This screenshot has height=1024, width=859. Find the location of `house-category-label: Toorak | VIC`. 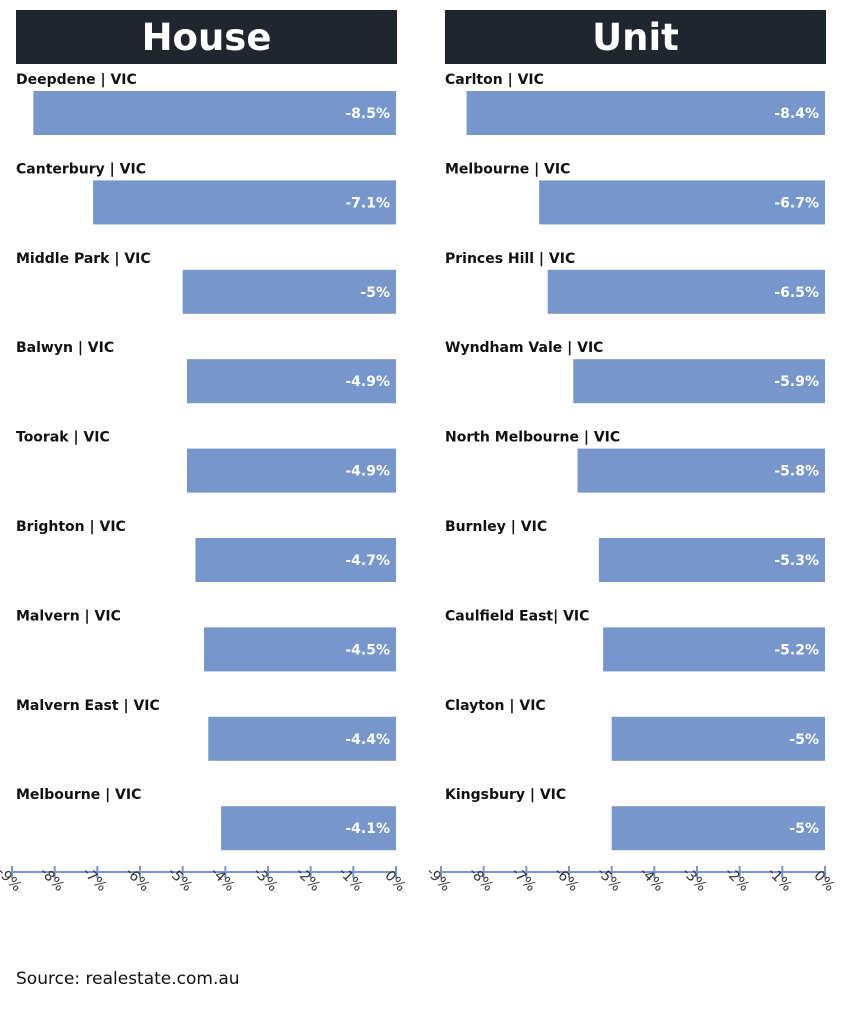

house-category-label: Toorak | VIC is located at coordinates (63, 438).